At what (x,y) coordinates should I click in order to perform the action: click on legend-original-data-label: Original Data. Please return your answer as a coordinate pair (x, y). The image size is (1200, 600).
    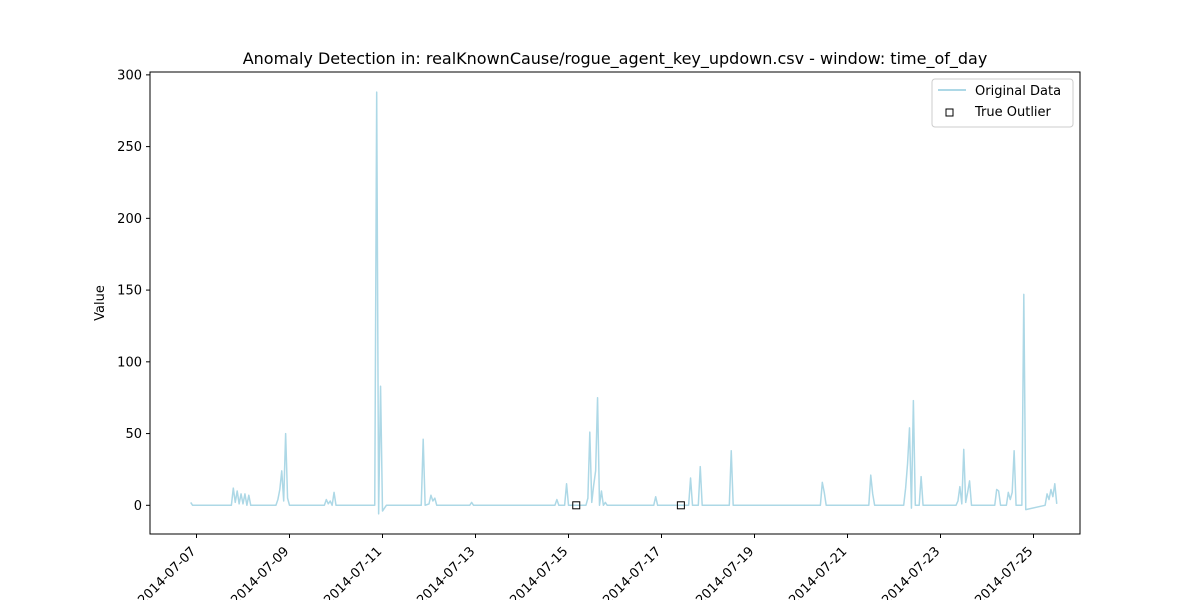
    Looking at the image, I should click on (1018, 91).